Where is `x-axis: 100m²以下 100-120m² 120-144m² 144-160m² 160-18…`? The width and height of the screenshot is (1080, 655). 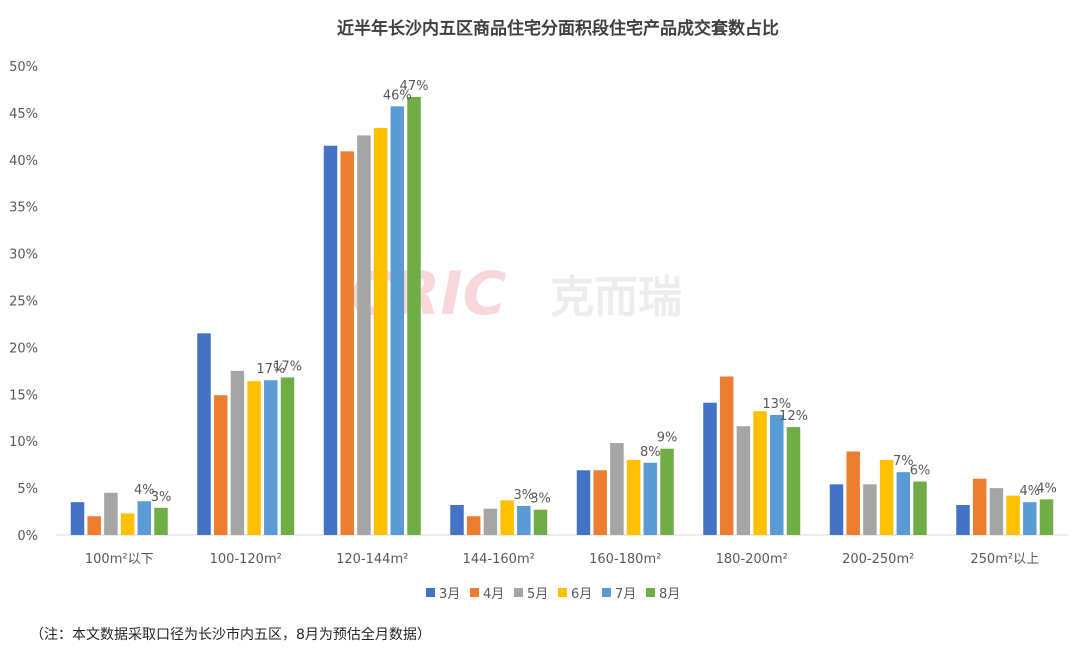
x-axis: 100m²以下 100-120m² 120-144m² 144-160m² 160-18… is located at coordinates (562, 550).